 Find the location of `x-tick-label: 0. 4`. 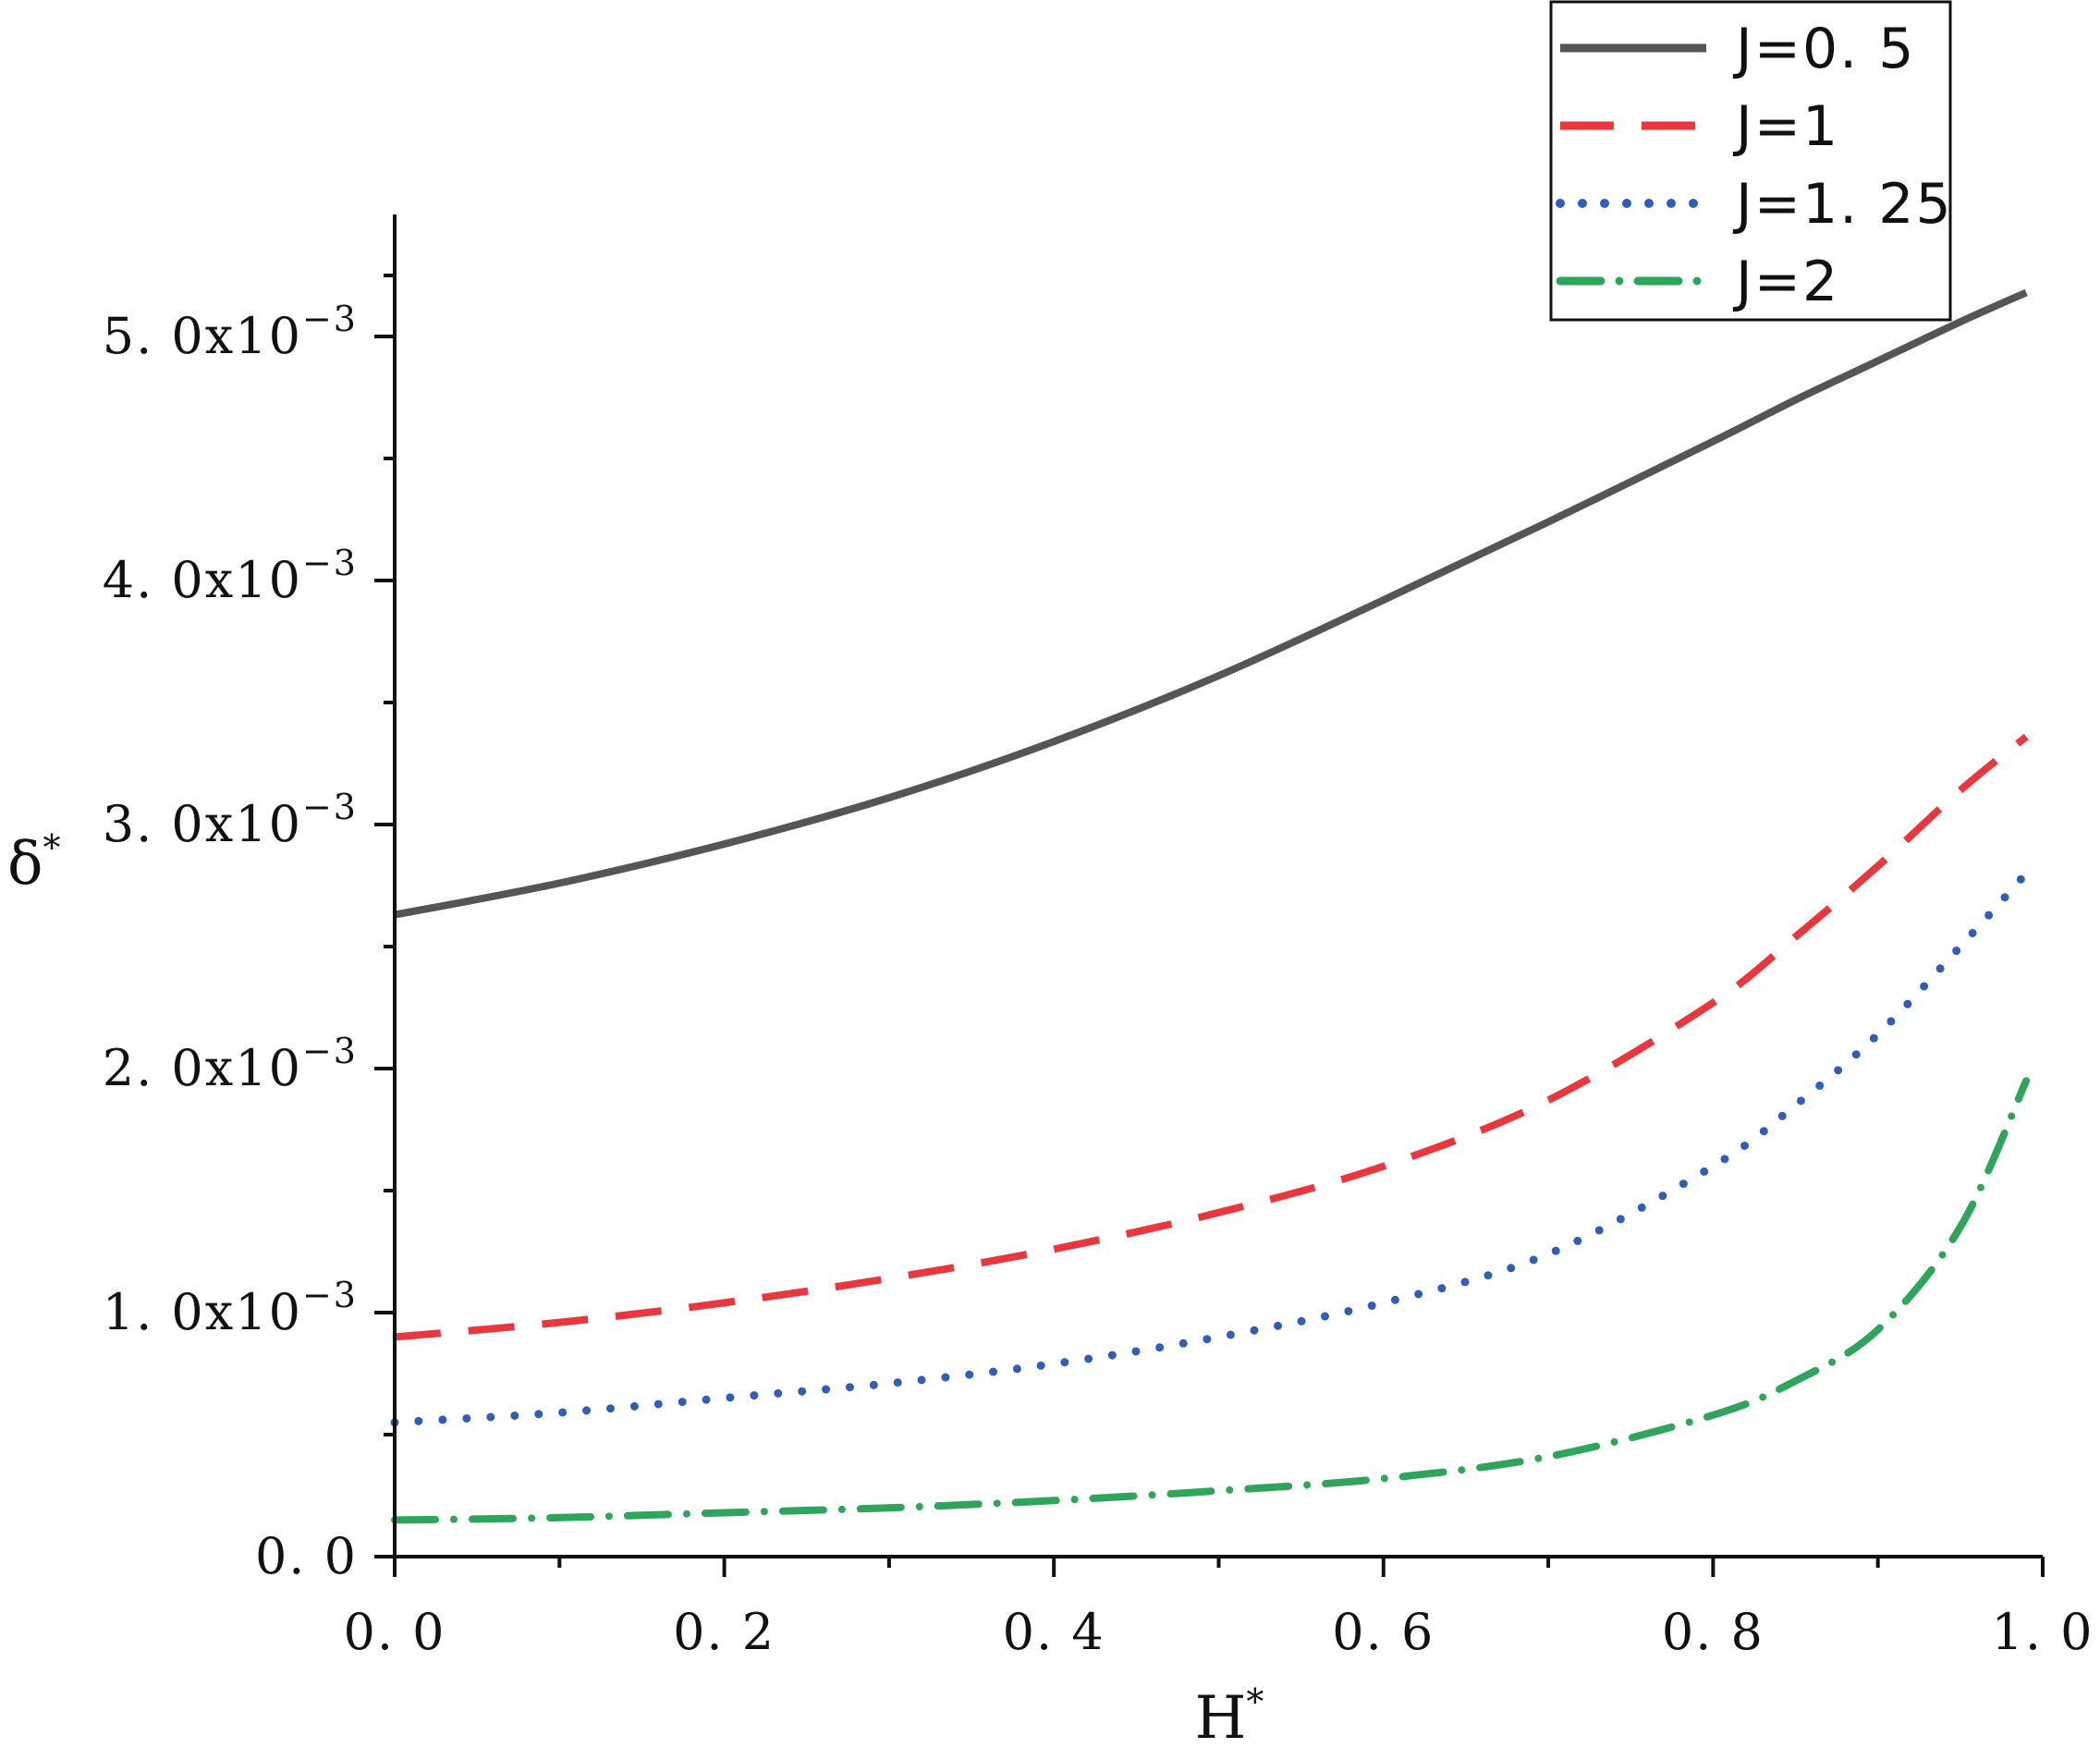

x-tick-label: 0. 4 is located at coordinates (1054, 1632).